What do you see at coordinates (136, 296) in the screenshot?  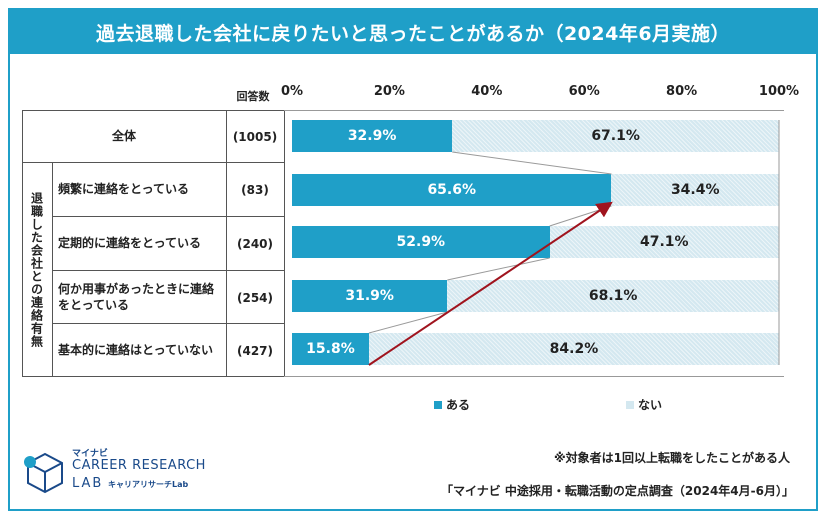 I see `row-label-occasional: 何か用事があったときに連絡をとっている` at bounding box center [136, 296].